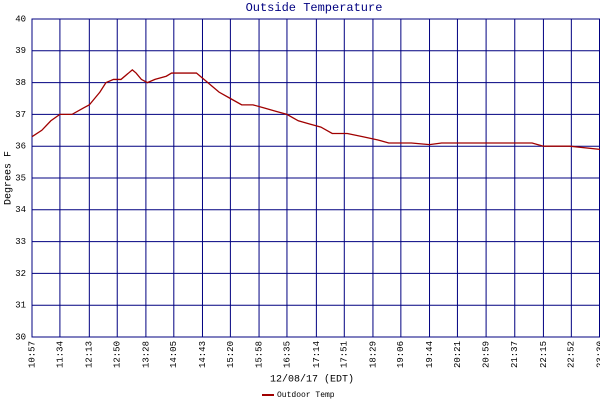 The height and width of the screenshot is (400, 600). I want to click on x-tick-label: 23:30, so click(597, 354).